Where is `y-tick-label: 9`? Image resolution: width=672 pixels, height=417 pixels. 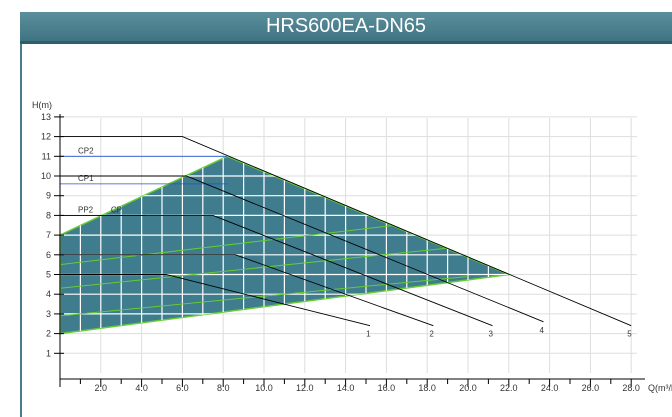
y-tick-label: 9 is located at coordinates (48, 196).